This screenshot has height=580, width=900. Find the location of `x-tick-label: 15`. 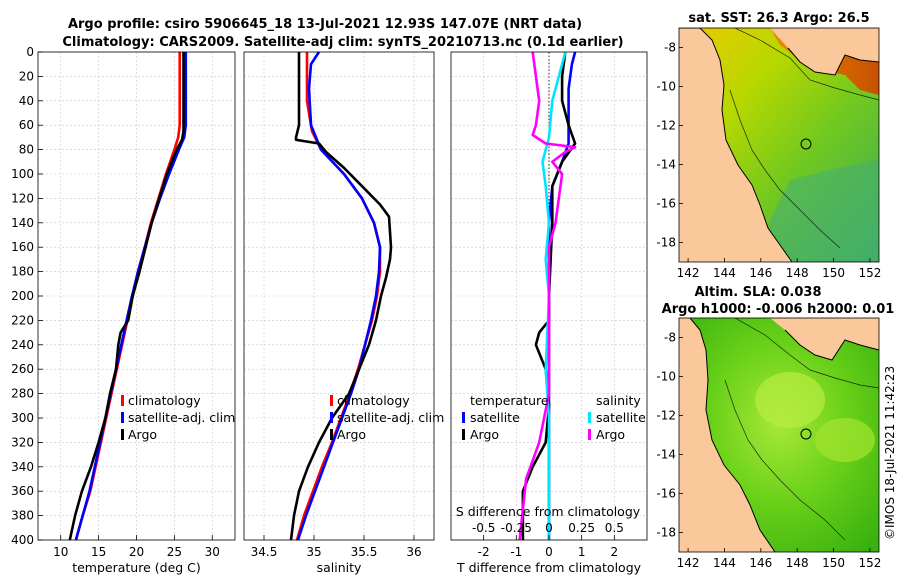

x-tick-label: 15 is located at coordinates (98, 552).